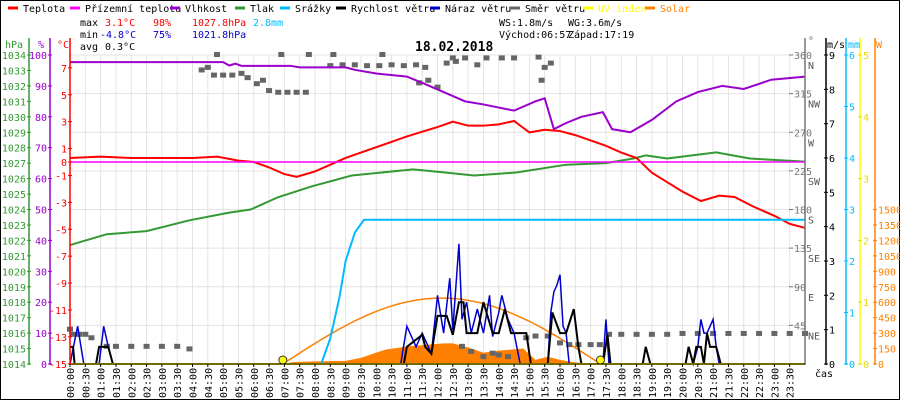 Image resolution: width=900 pixels, height=400 pixels. I want to click on solar-tick-label: 150, so click(887, 350).